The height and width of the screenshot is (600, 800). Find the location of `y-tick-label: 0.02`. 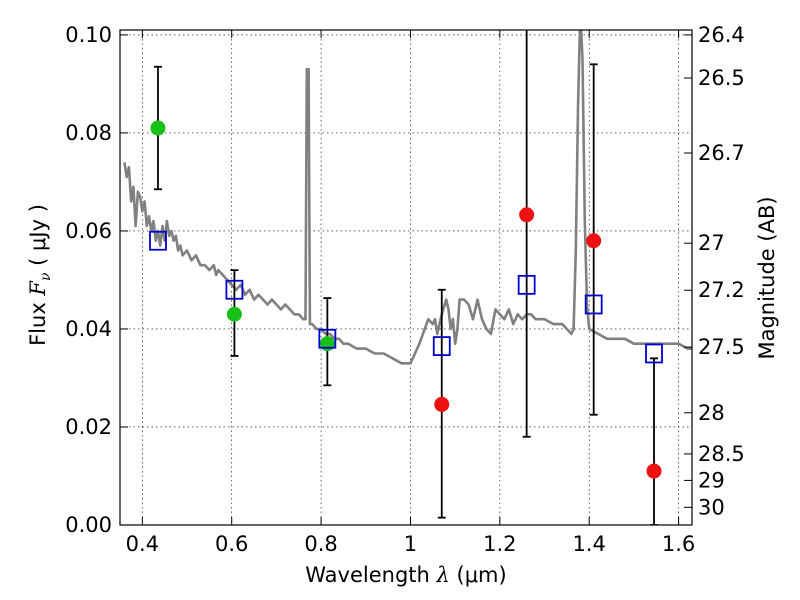

y-tick-label: 0.02 is located at coordinates (88, 427).